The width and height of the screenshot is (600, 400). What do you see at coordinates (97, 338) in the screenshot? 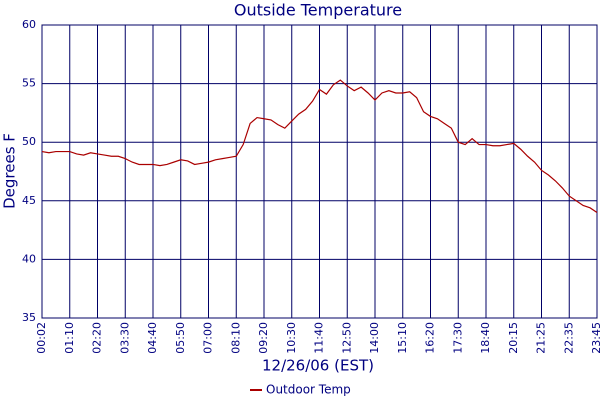
I see `x-tick-label: 02:20` at bounding box center [97, 338].